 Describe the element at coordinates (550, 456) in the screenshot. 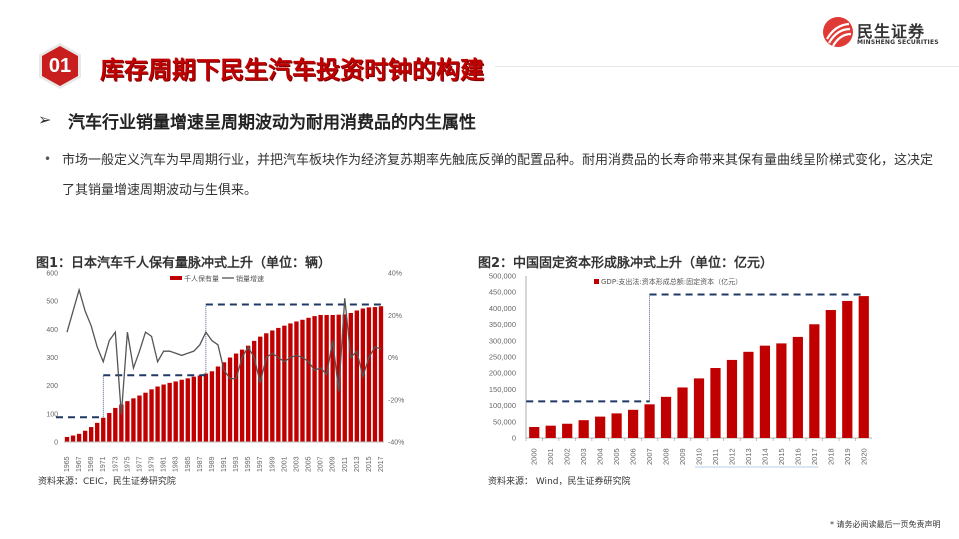

I see `x-tick: 2001` at that location.